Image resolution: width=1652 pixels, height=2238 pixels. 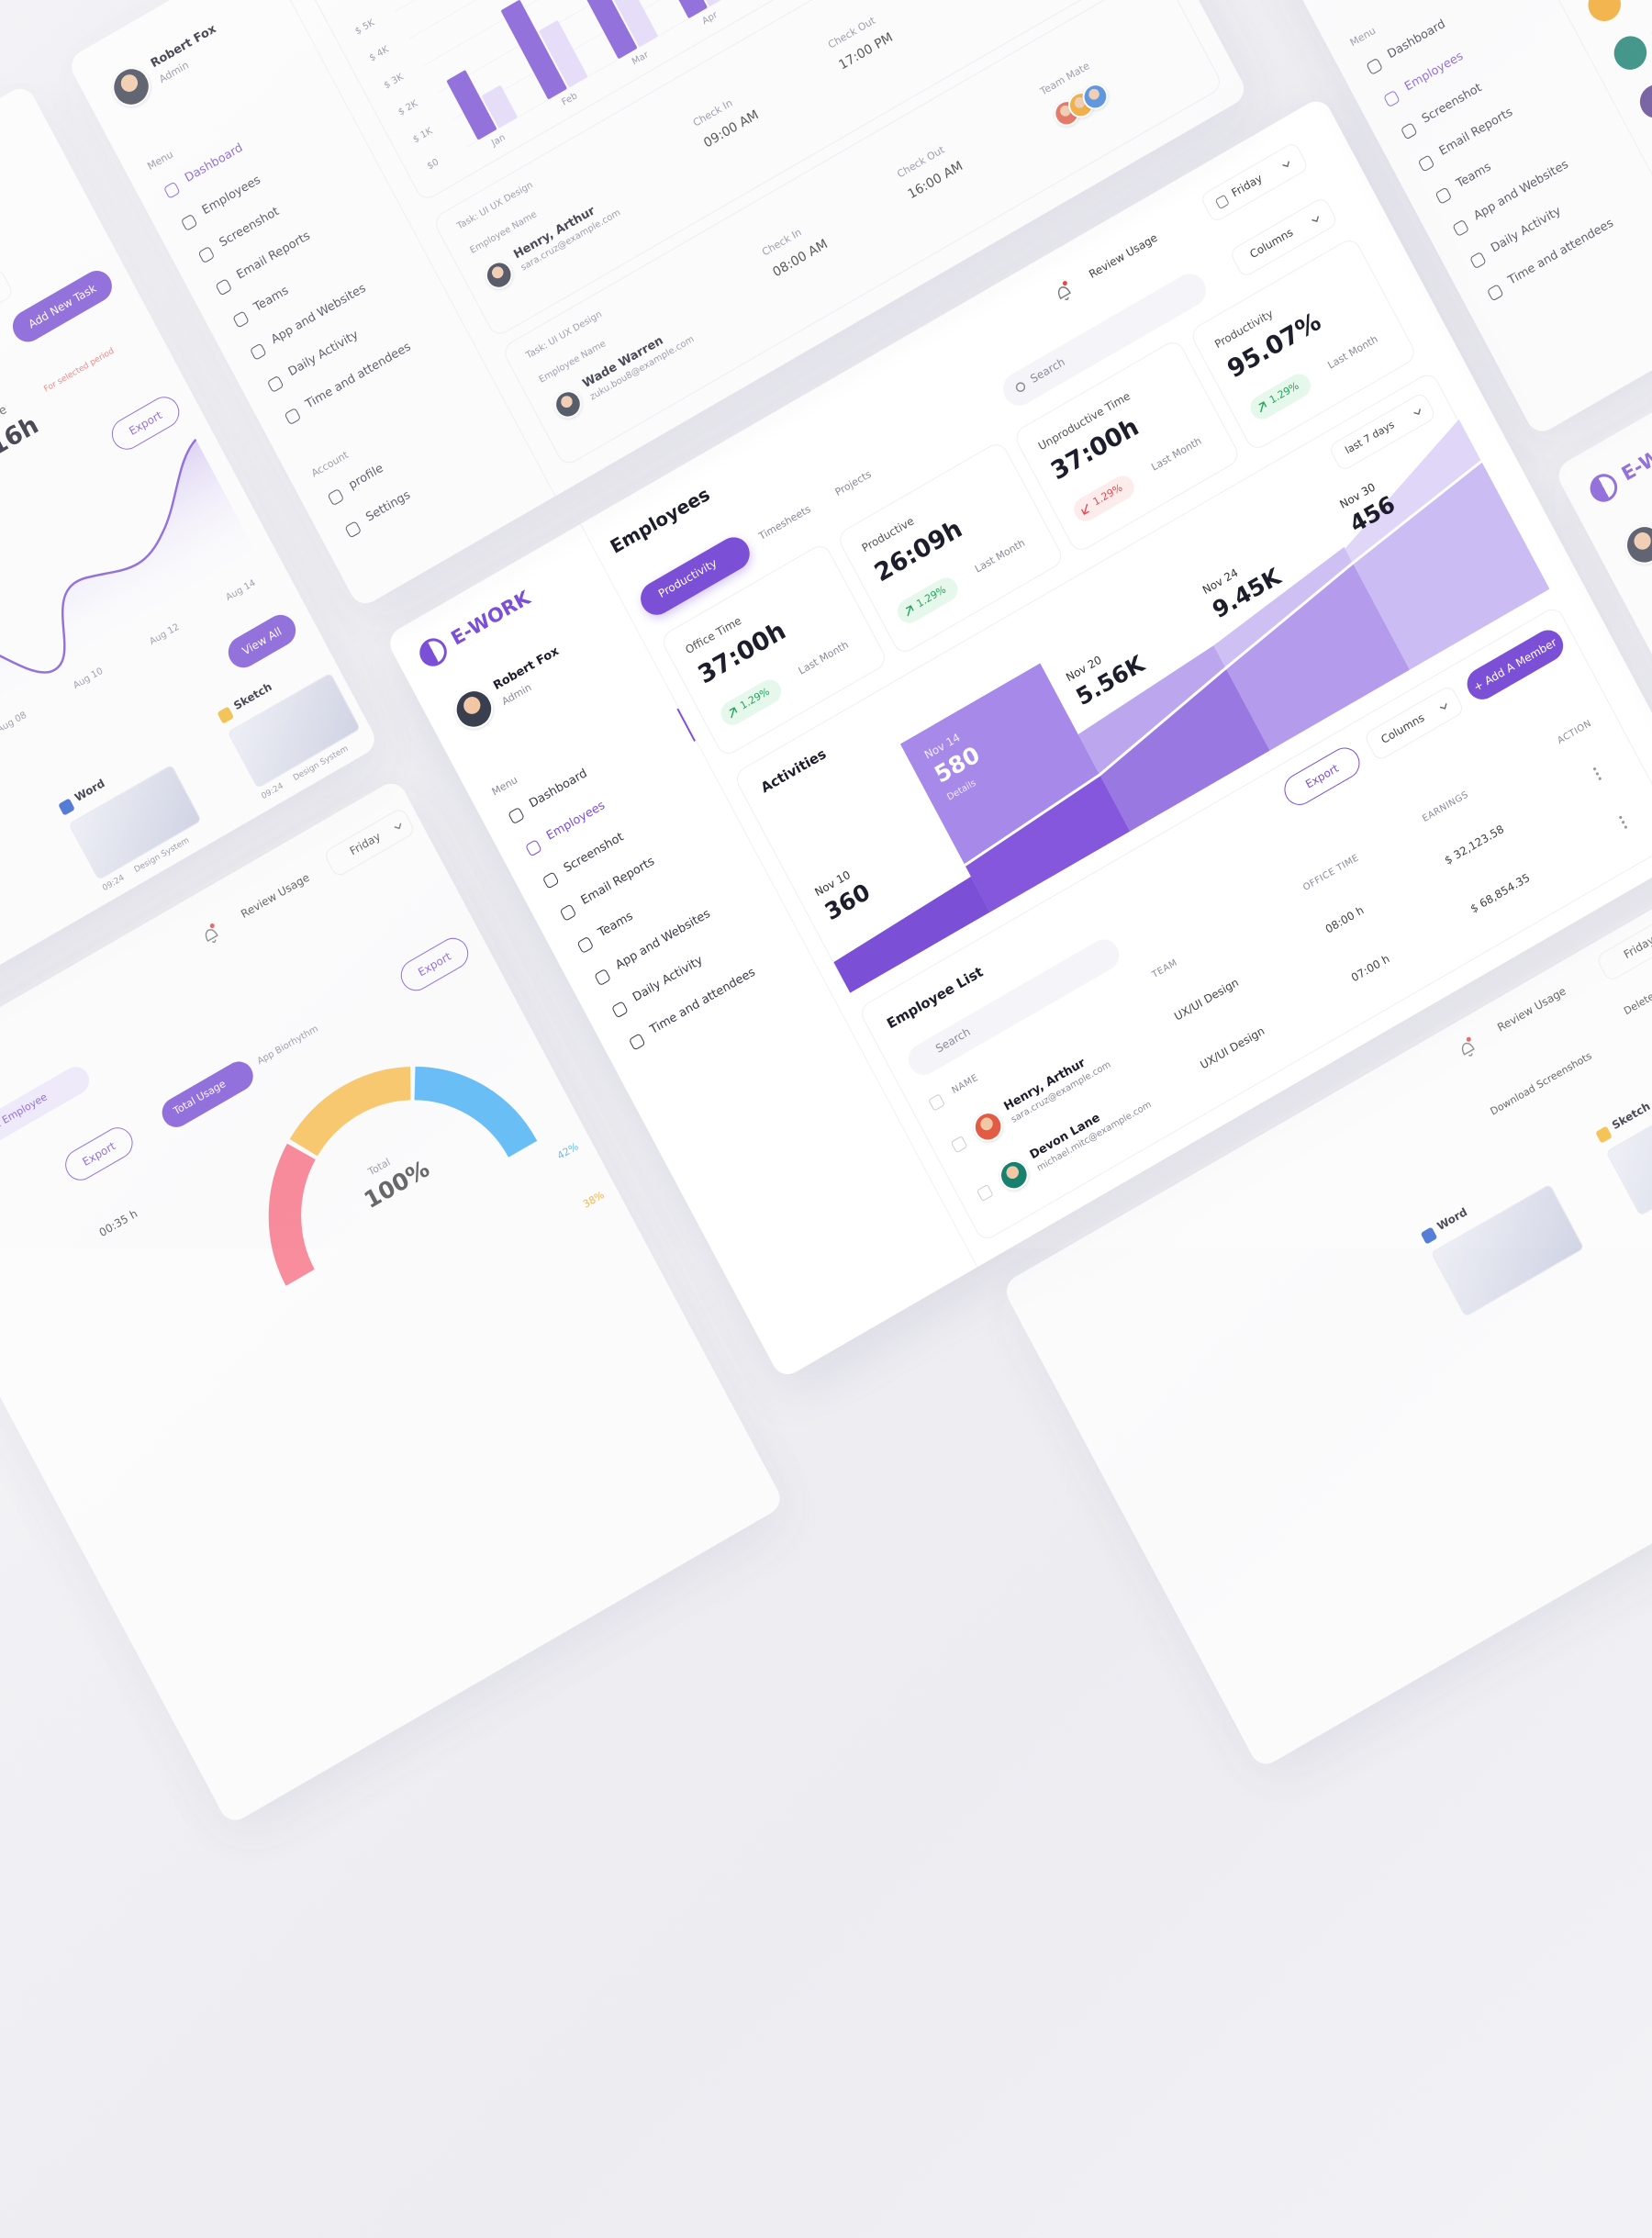 I want to click on menu-label: Menu, so click(x=1363, y=37).